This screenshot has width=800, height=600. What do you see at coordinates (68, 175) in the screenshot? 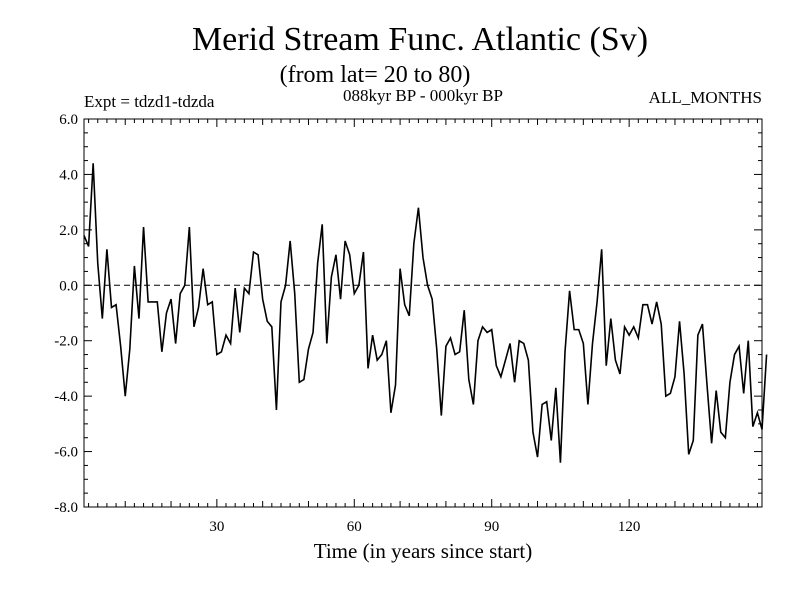
I see `y-tick-label: 4.0` at bounding box center [68, 175].